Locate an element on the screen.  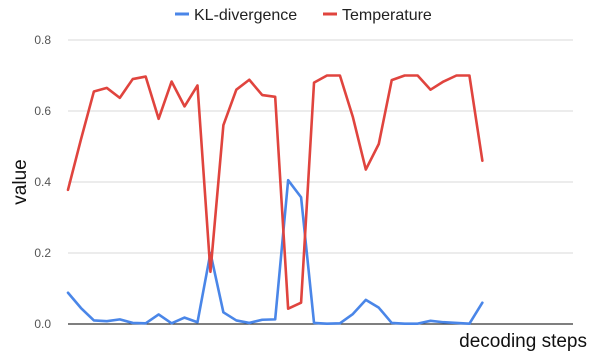
y-tick-label: 0.4 is located at coordinates (42, 182).